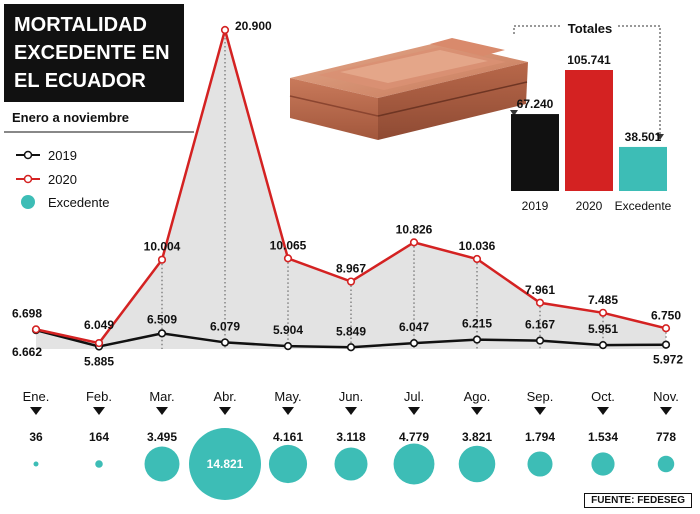 This screenshot has width=700, height=514. What do you see at coordinates (477, 437) in the screenshot?
I see `excess-value-label: 3.821` at bounding box center [477, 437].